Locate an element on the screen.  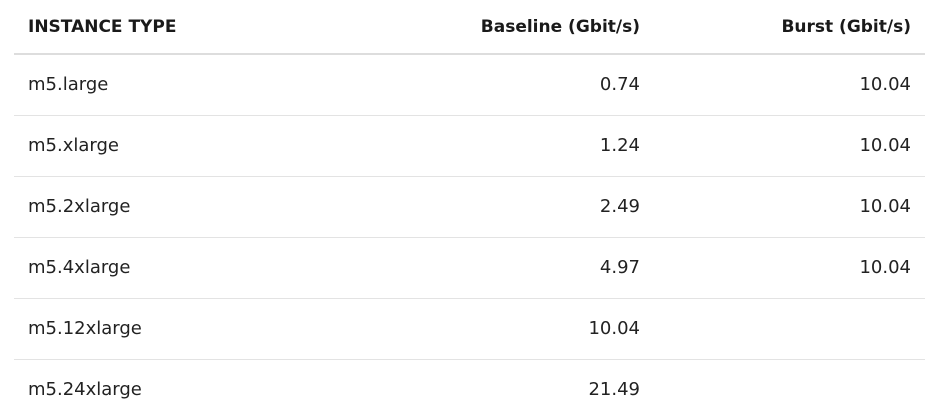
table-row: m5.4xlarge 4.97 10.04 is located at coordinates (469, 268).